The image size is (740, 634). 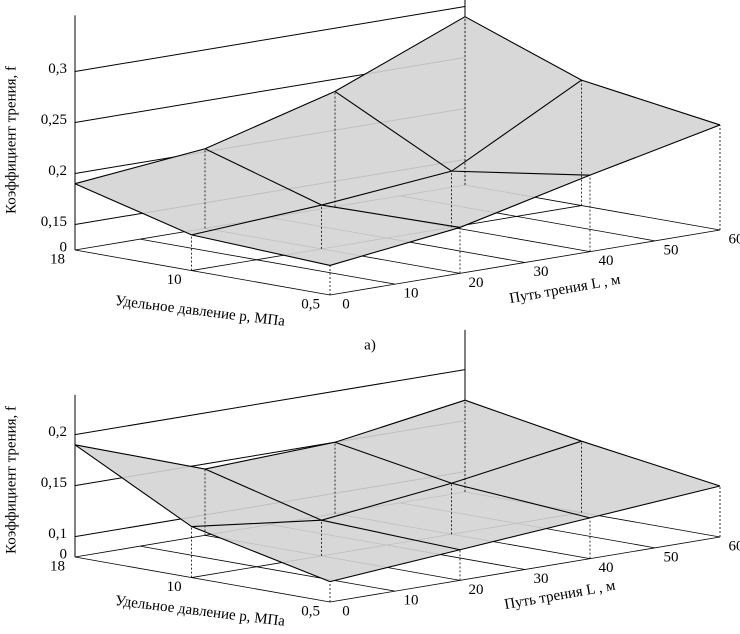 I want to click on caption: а), so click(x=370, y=345).